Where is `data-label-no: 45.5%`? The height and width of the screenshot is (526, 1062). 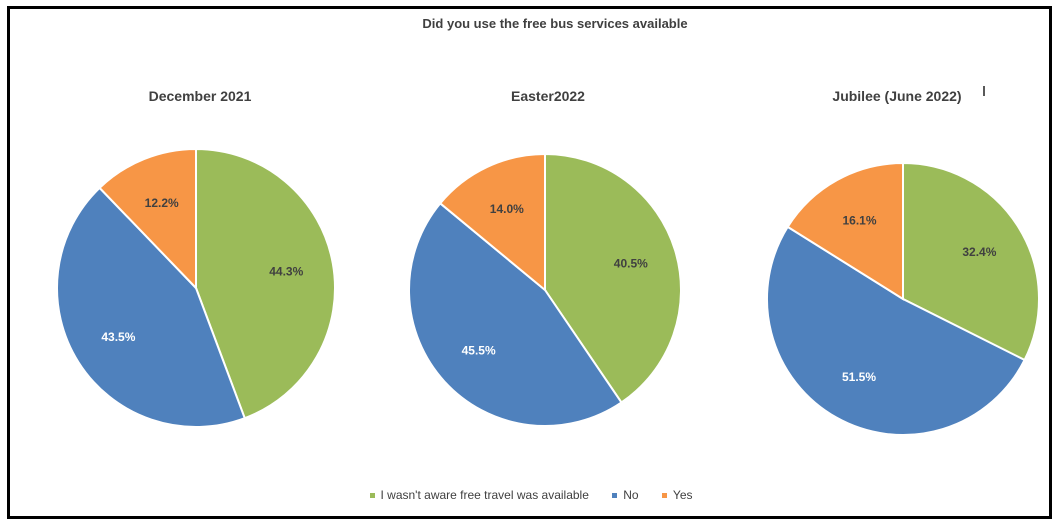 data-label-no: 45.5% is located at coordinates (479, 350).